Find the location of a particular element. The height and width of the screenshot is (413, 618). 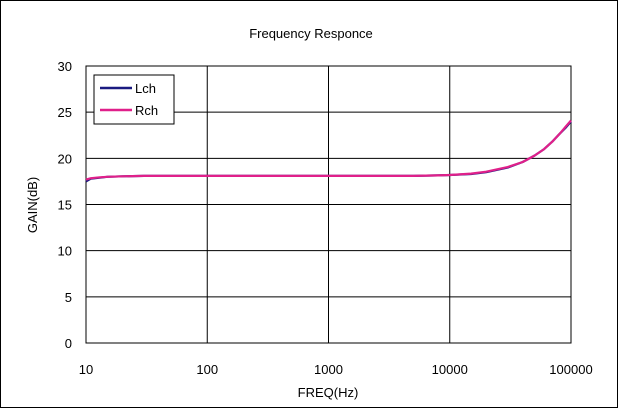

x-tick-label: 100 is located at coordinates (207, 369).